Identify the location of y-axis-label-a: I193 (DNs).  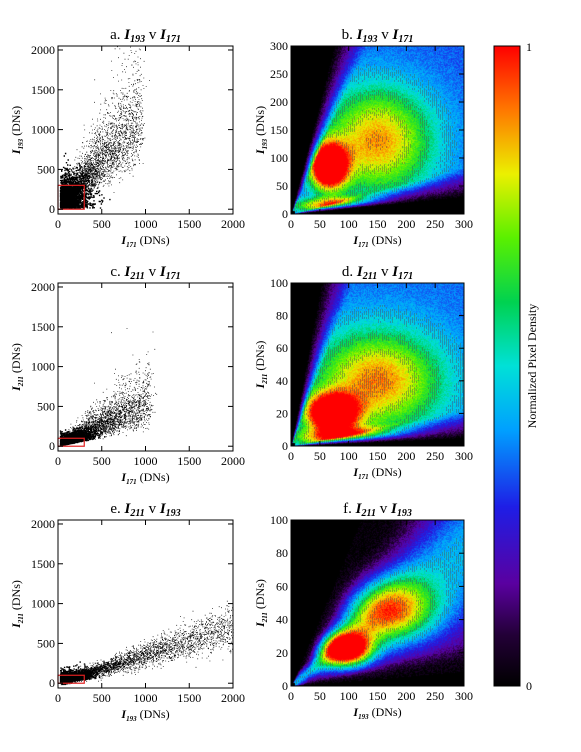
(17, 130).